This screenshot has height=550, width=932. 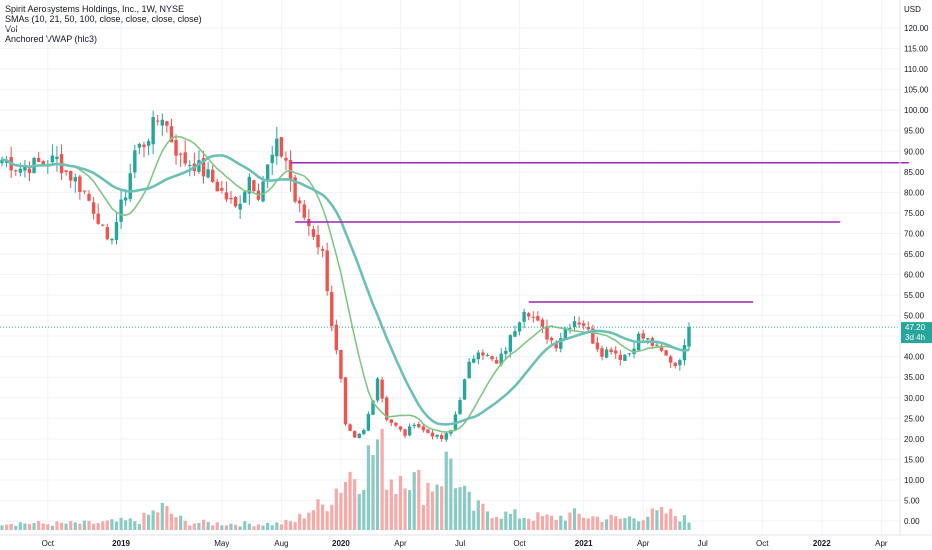 What do you see at coordinates (914, 398) in the screenshot?
I see `y-tick-label: 30.00` at bounding box center [914, 398].